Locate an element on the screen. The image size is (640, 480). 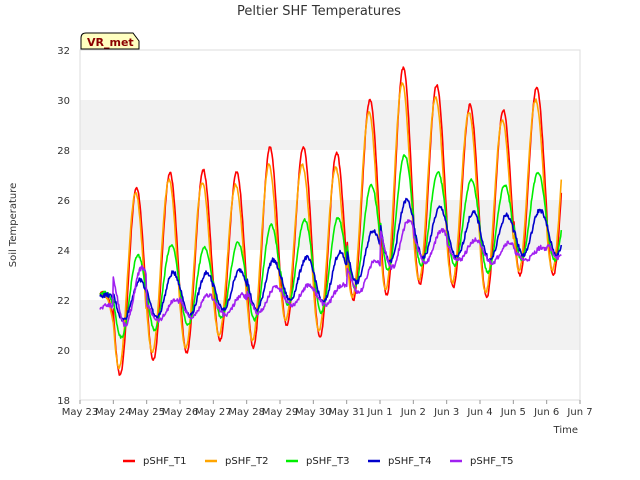
legend: pSHF_T1 pSHF_T2 pSHF_T3 pSHF_T4 pSHF_T5 is located at coordinates (318, 461).